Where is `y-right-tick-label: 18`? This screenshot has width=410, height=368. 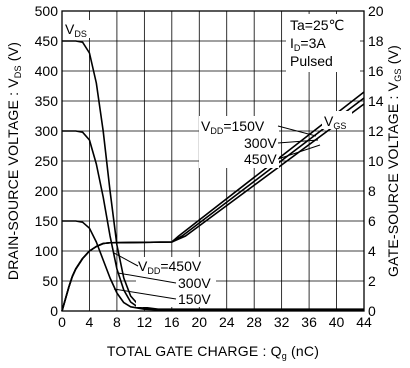
y-right-tick-label: 18 is located at coordinates (376, 41).